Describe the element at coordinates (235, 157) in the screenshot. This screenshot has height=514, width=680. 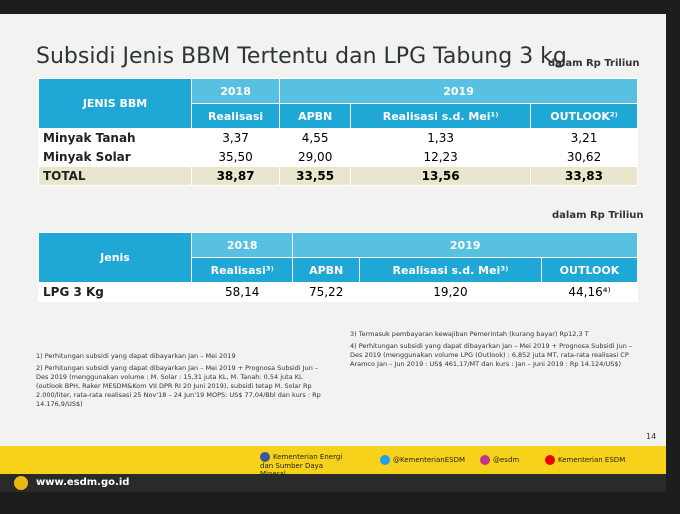
I see `cell: 35,50` at that location.